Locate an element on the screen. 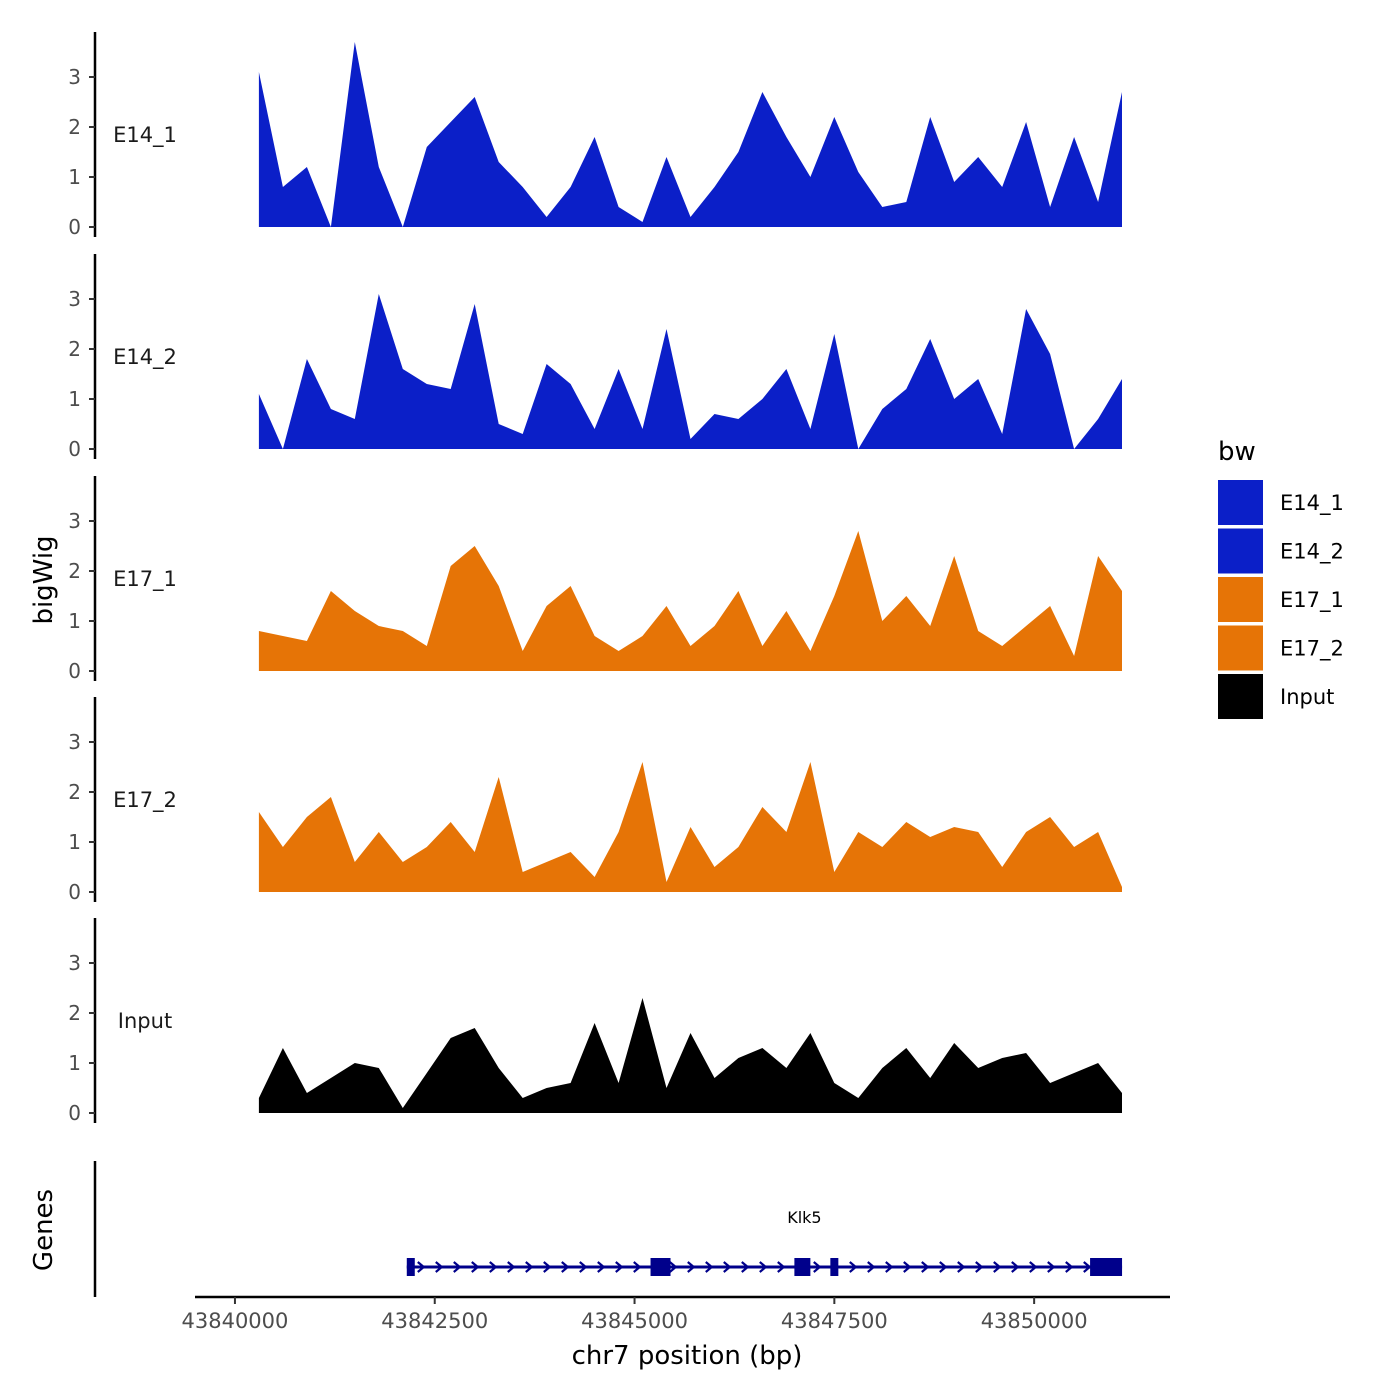  track-label-E17_1: E17_1 is located at coordinates (145, 579).